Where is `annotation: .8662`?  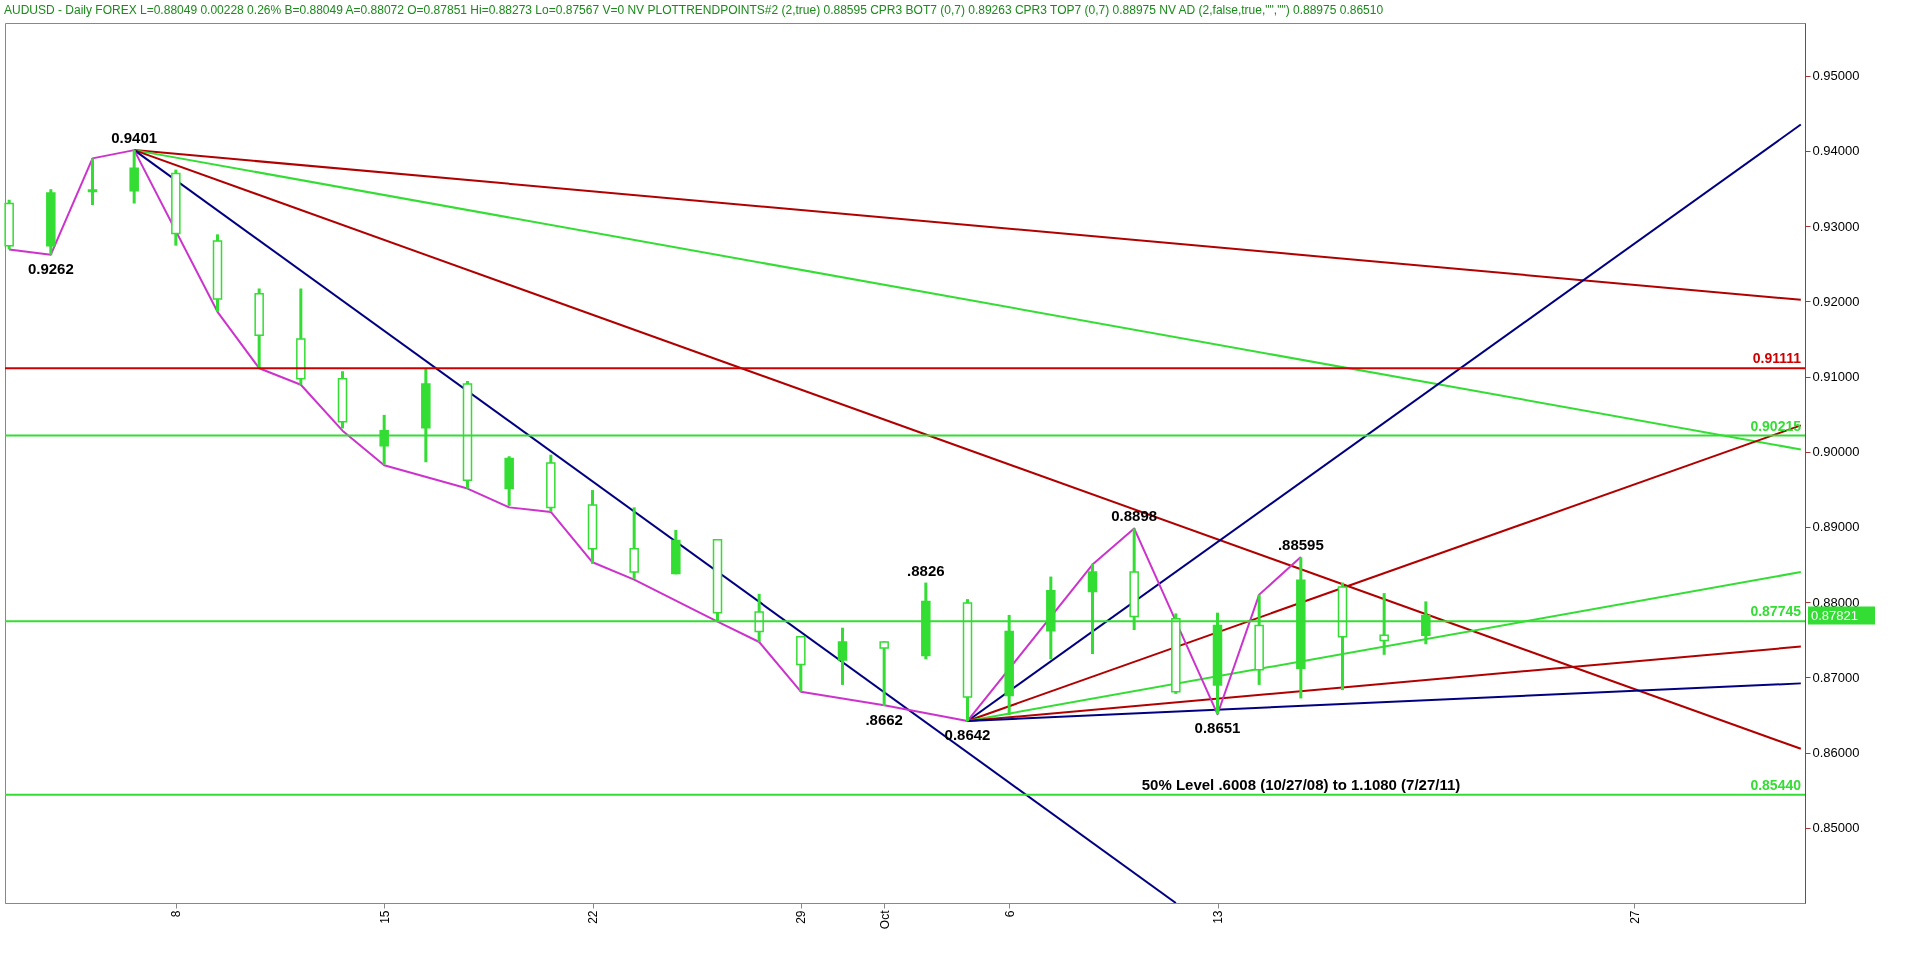
annotation: .8662 is located at coordinates (884, 719).